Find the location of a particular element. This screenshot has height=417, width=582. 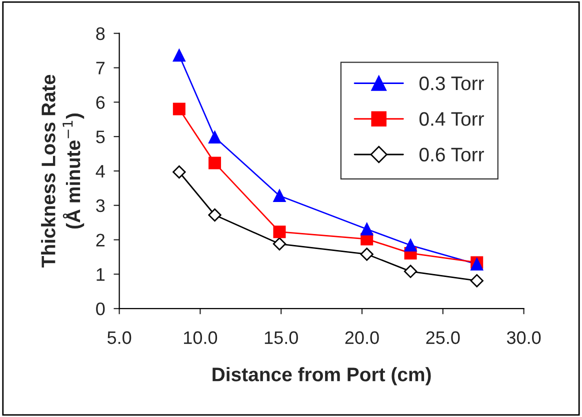

y-tick-label: 8 is located at coordinates (100, 33).